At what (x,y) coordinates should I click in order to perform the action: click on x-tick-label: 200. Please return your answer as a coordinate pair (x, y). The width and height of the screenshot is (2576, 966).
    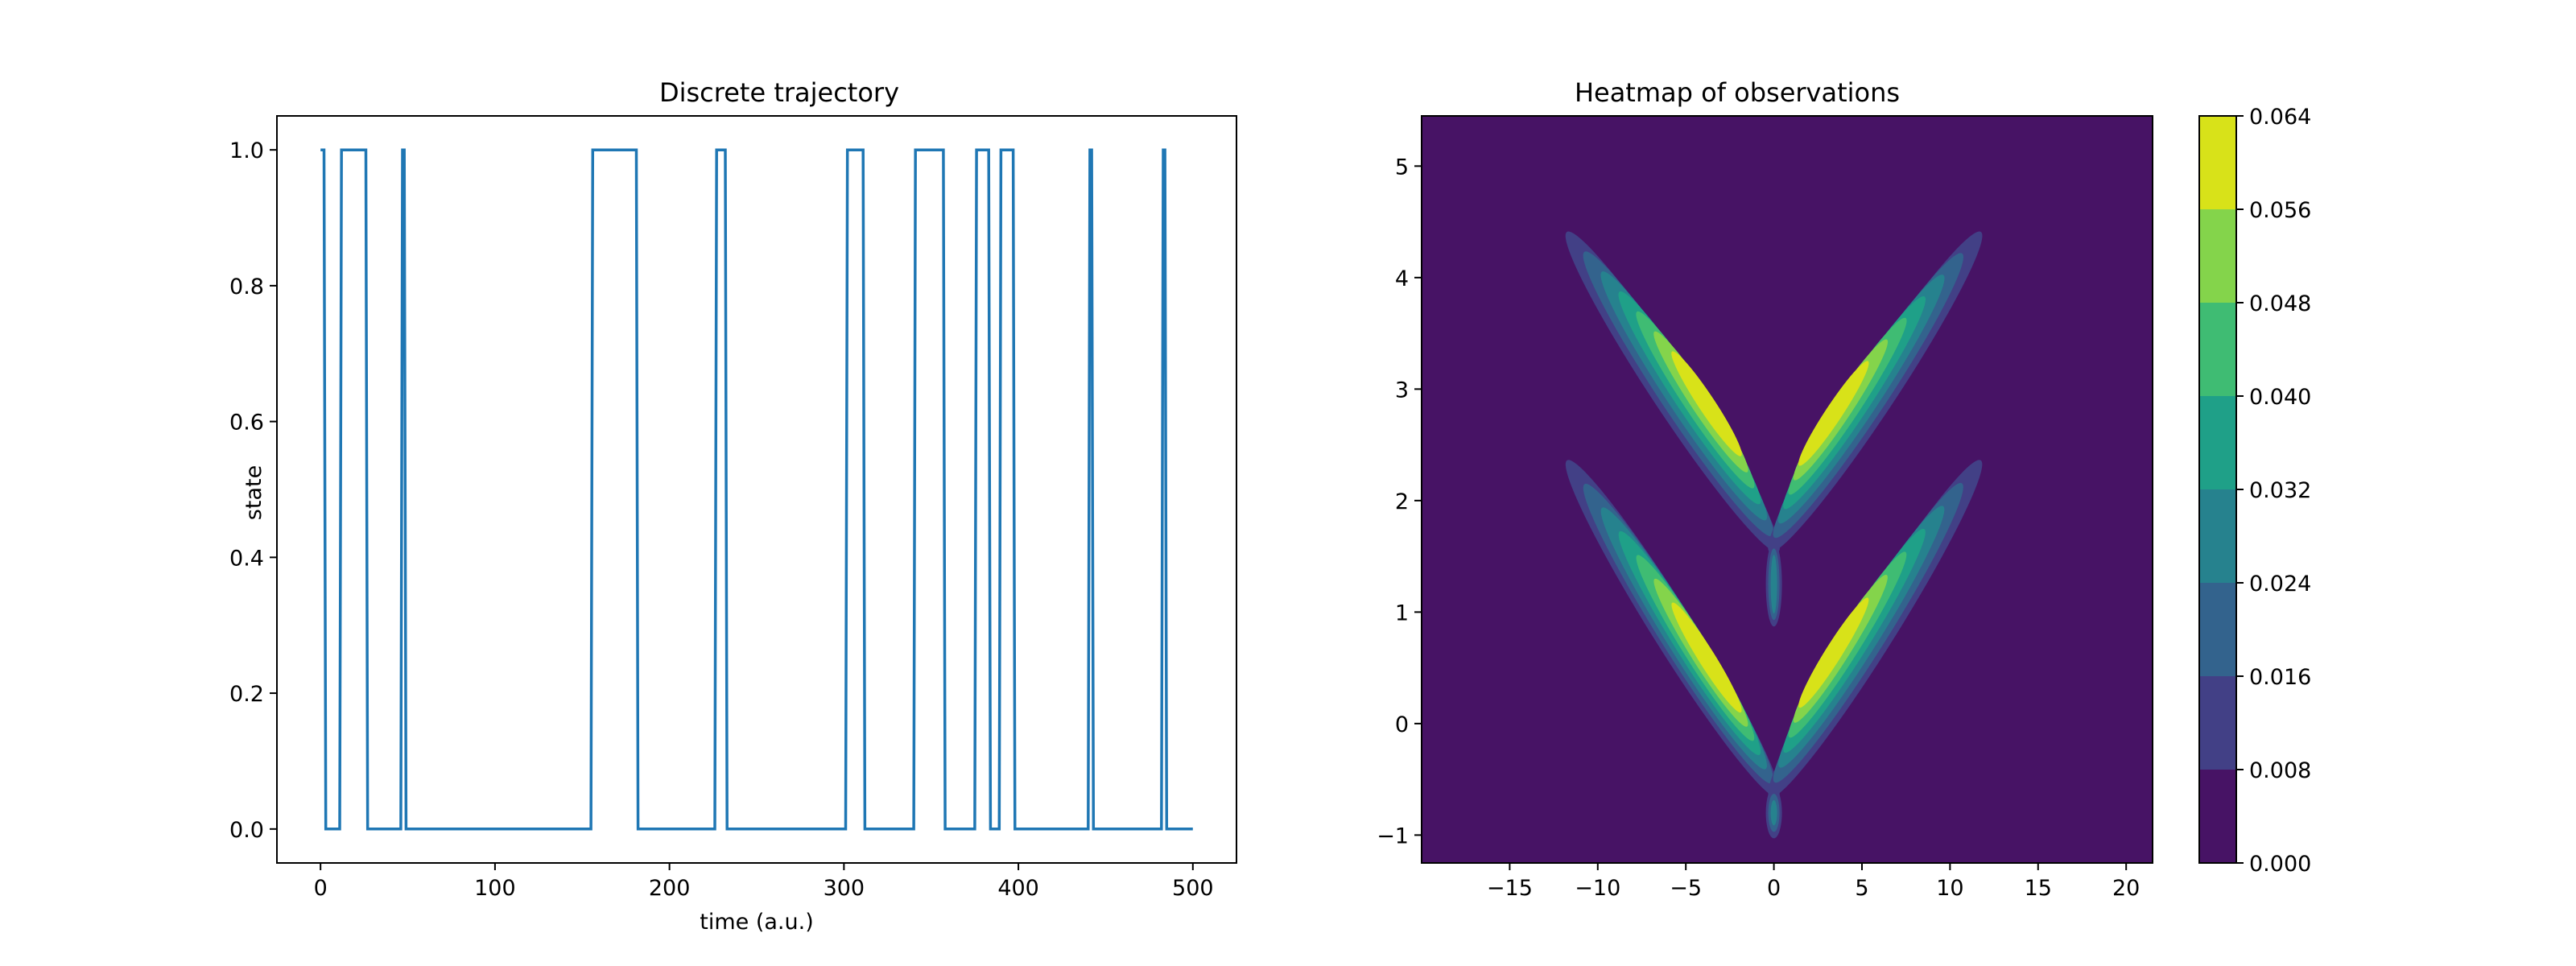
    Looking at the image, I should click on (670, 888).